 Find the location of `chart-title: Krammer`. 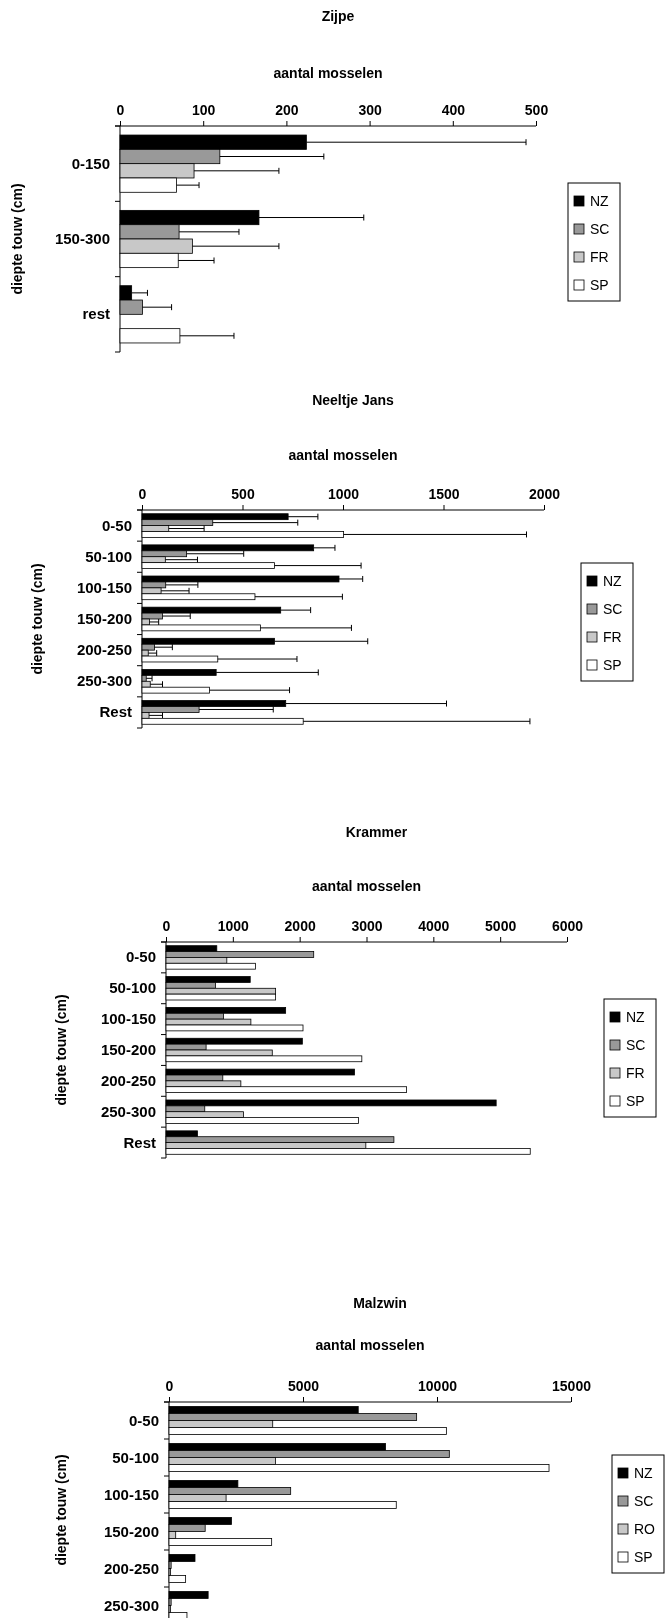

chart-title: Krammer is located at coordinates (376, 832).